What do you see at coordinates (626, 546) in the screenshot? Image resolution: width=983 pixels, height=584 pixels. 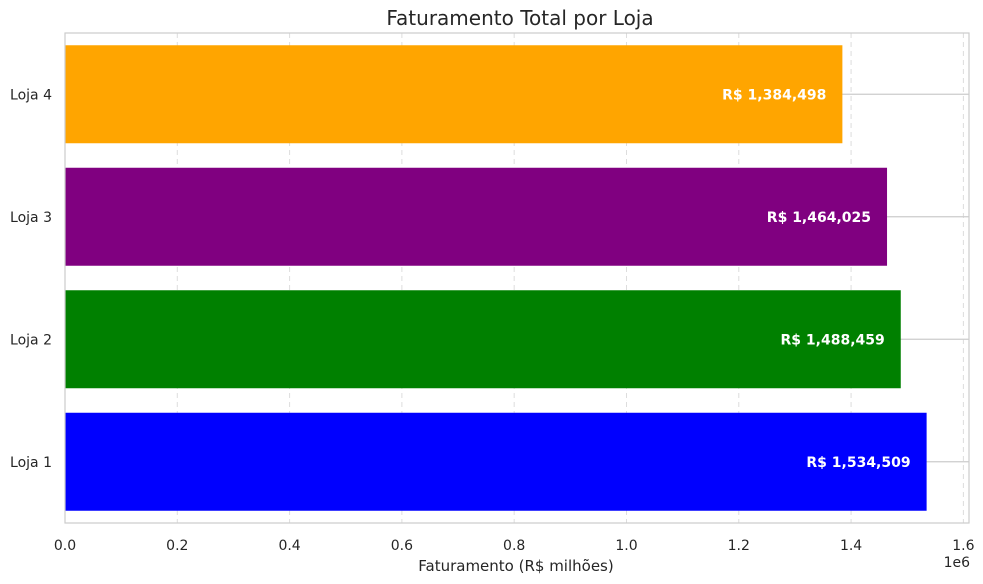 I see `x-tick-label: 1.0` at bounding box center [626, 546].